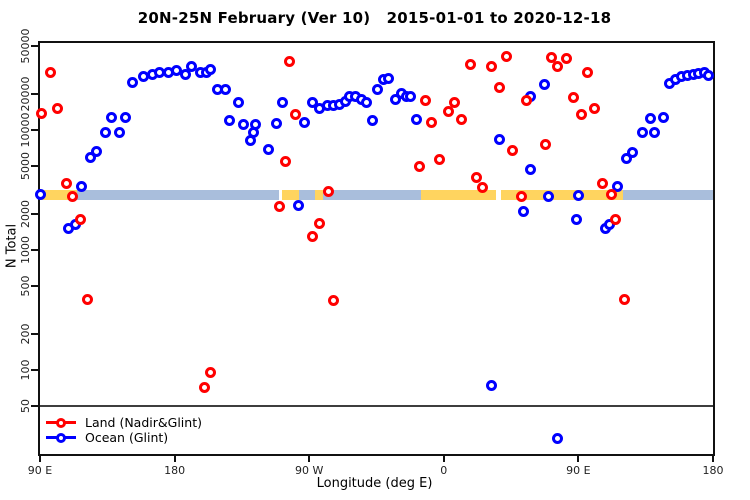 The width and height of the screenshot is (750, 500). What do you see at coordinates (374, 483) in the screenshot?
I see `x-axis-title: Longitude (deg E)` at bounding box center [374, 483].